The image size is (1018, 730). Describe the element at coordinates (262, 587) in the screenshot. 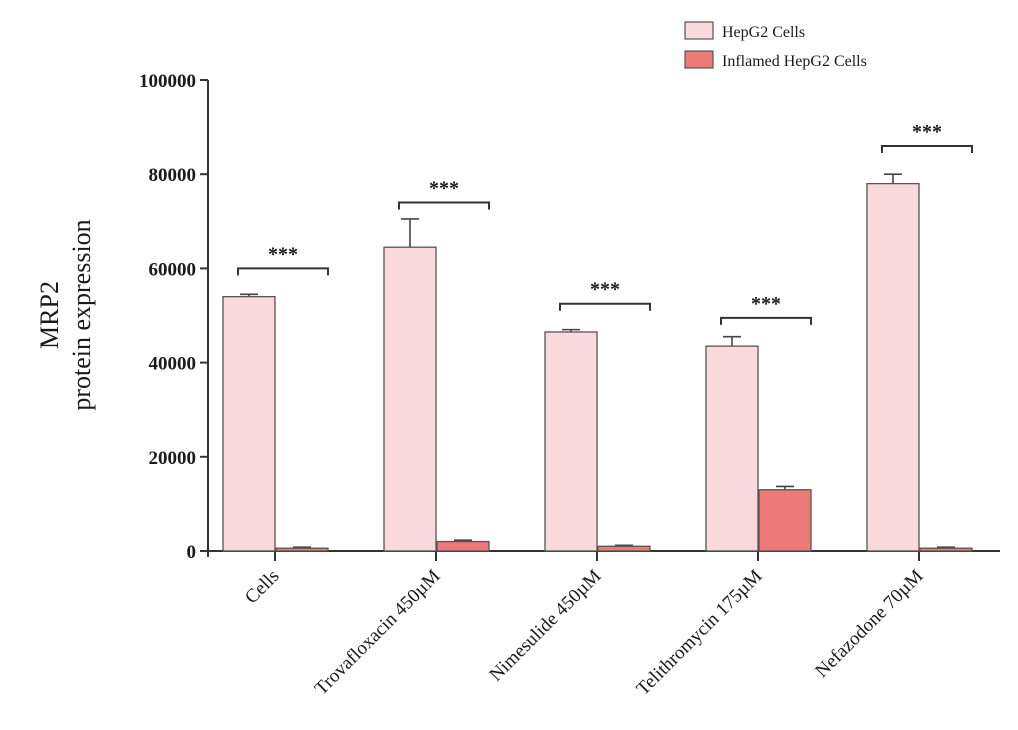

I see `x-tick-label: Cells` at that location.